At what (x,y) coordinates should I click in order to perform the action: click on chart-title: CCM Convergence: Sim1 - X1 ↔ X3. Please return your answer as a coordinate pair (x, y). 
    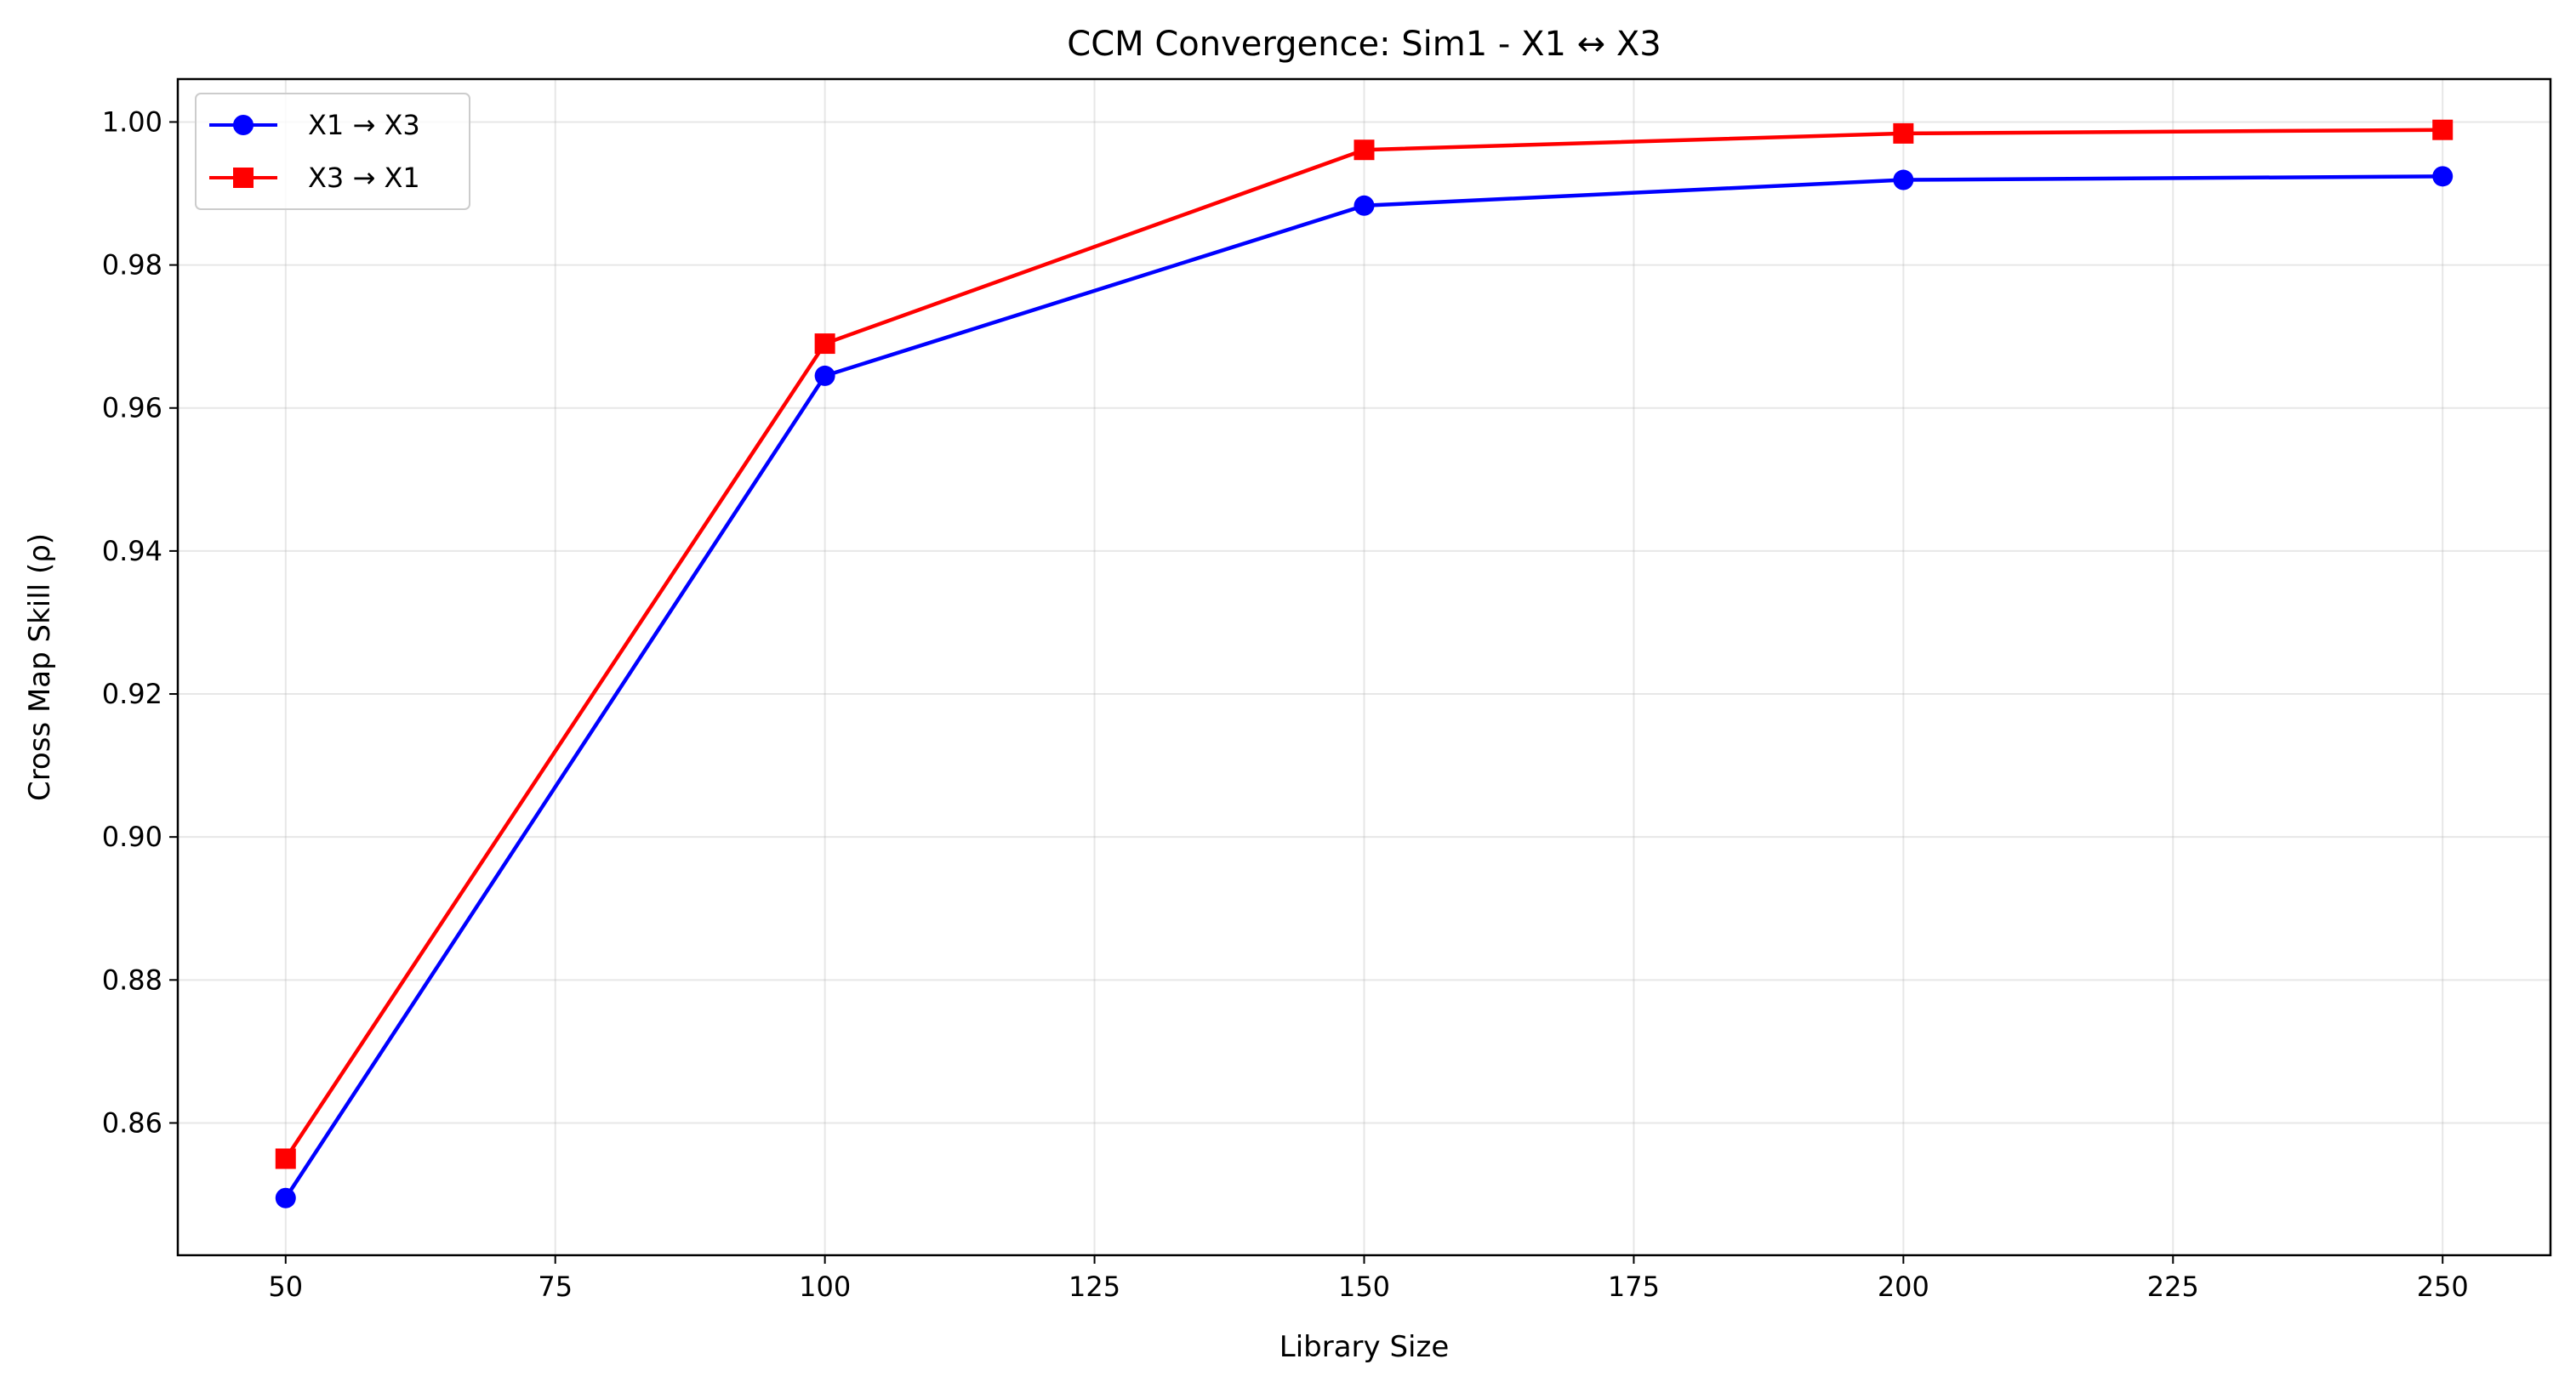
    Looking at the image, I should click on (1364, 44).